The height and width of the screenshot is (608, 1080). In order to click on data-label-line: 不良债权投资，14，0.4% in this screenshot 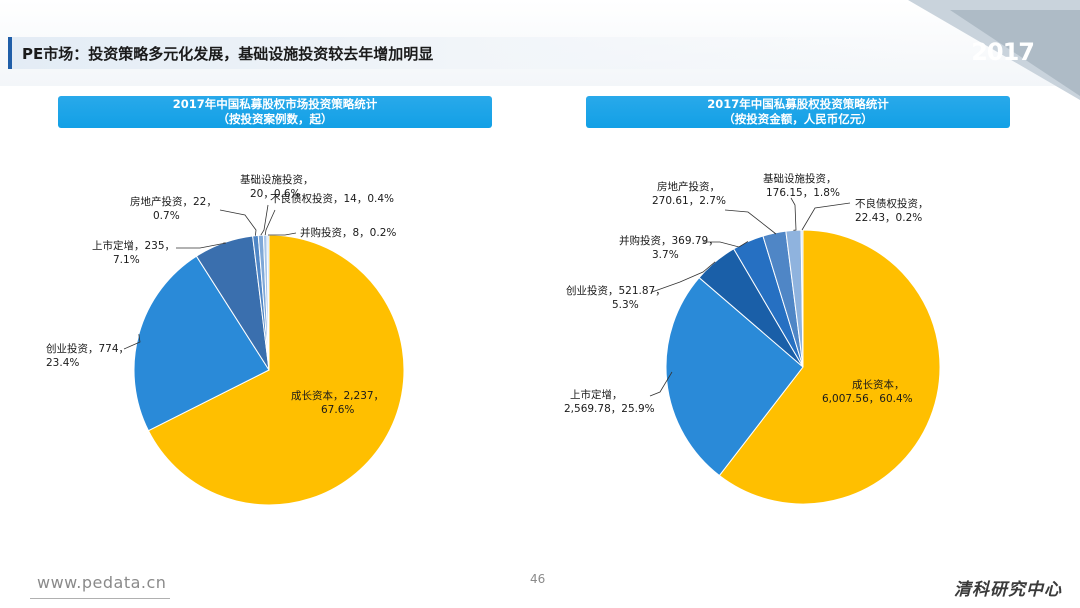, I will do `click(332, 198)`.